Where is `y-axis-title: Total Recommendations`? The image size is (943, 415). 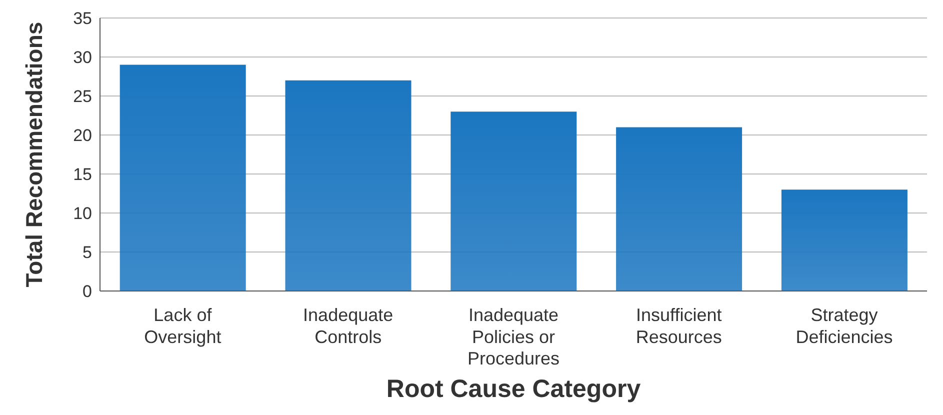
y-axis-title: Total Recommendations is located at coordinates (34, 155).